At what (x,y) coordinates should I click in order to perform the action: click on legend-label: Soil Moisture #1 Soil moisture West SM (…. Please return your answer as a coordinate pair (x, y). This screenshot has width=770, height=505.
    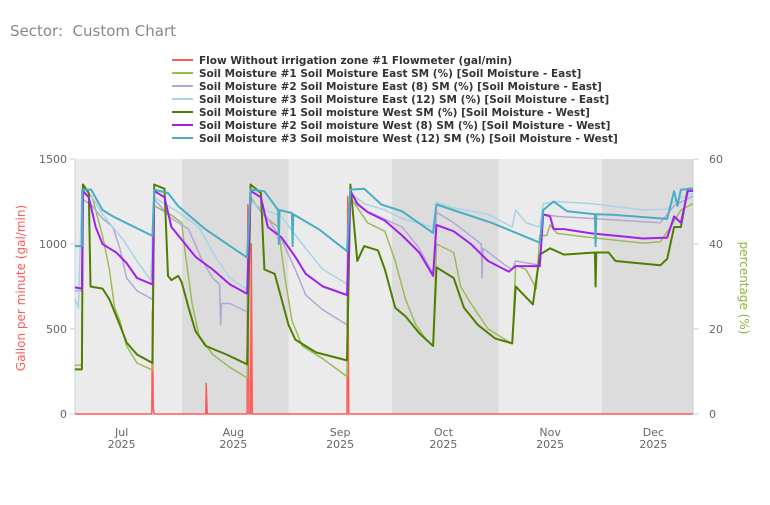
    Looking at the image, I should click on (394, 113).